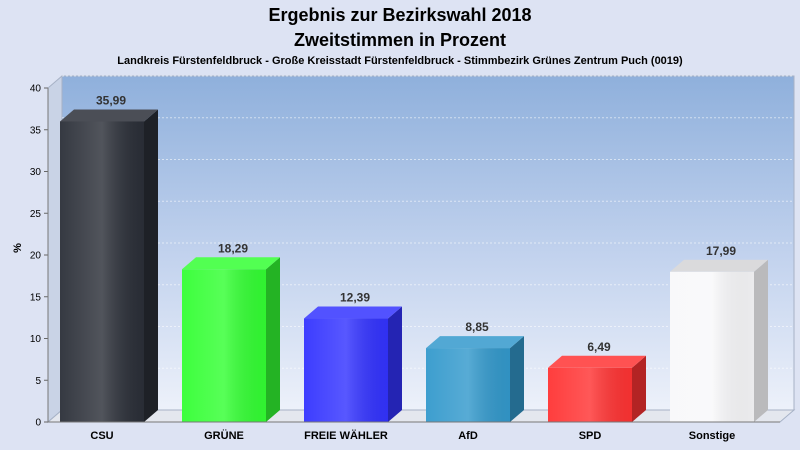  Describe the element at coordinates (55, 249) in the screenshot. I see `plot-left-wall` at that location.